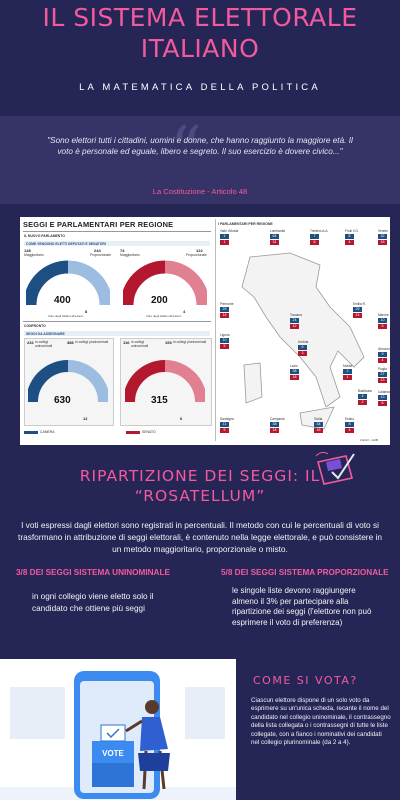 This screenshot has height=800, width=400. I want to click on region-name: Liguria, so click(225, 335).